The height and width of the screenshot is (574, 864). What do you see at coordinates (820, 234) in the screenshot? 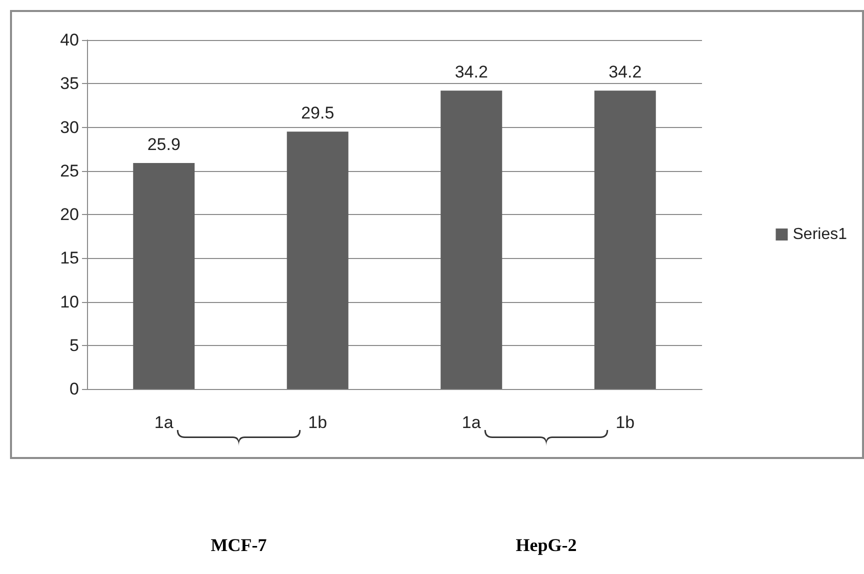
I see `legend-label: Series1` at bounding box center [820, 234].